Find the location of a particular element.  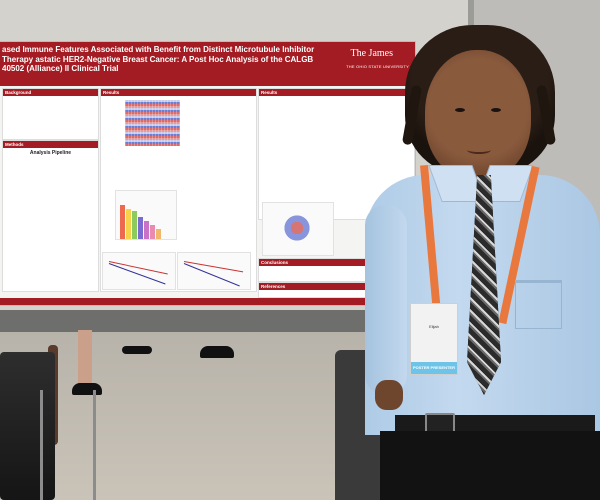

bar-chart-figure is located at coordinates (146, 215).